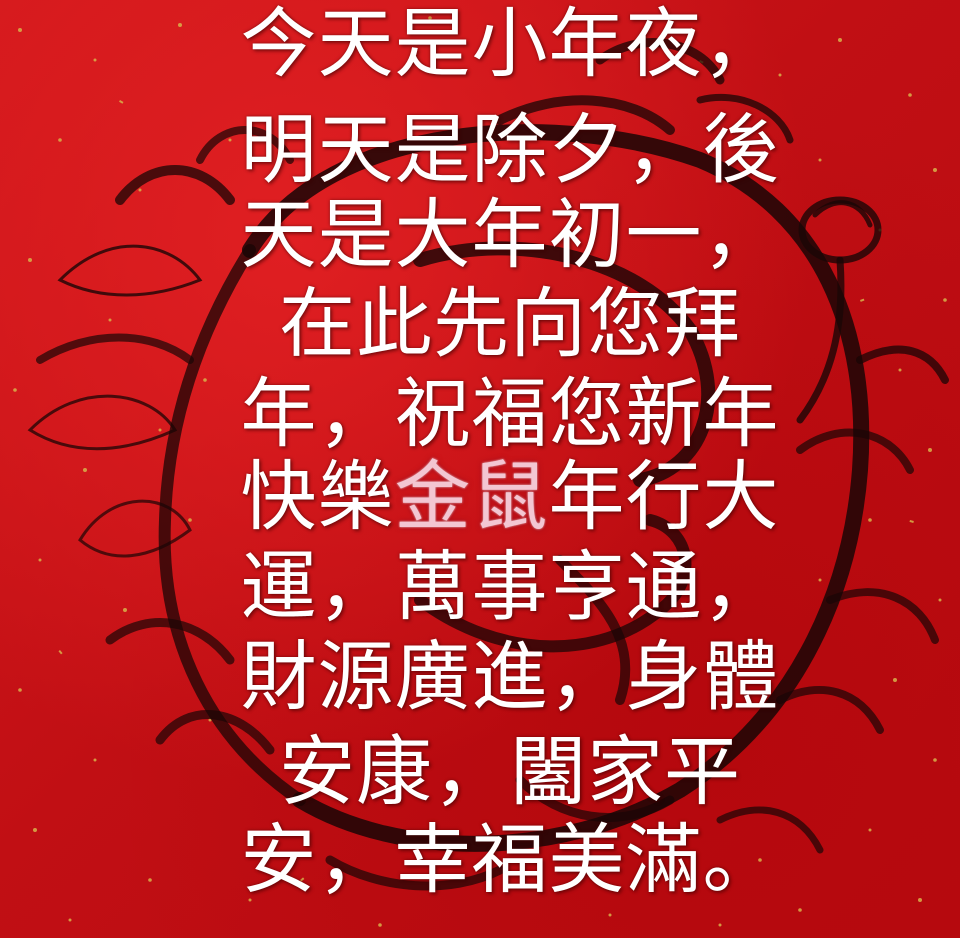  What do you see at coordinates (510, 676) in the screenshot?
I see `greeting-line-8: 財源廣進，身體` at bounding box center [510, 676].